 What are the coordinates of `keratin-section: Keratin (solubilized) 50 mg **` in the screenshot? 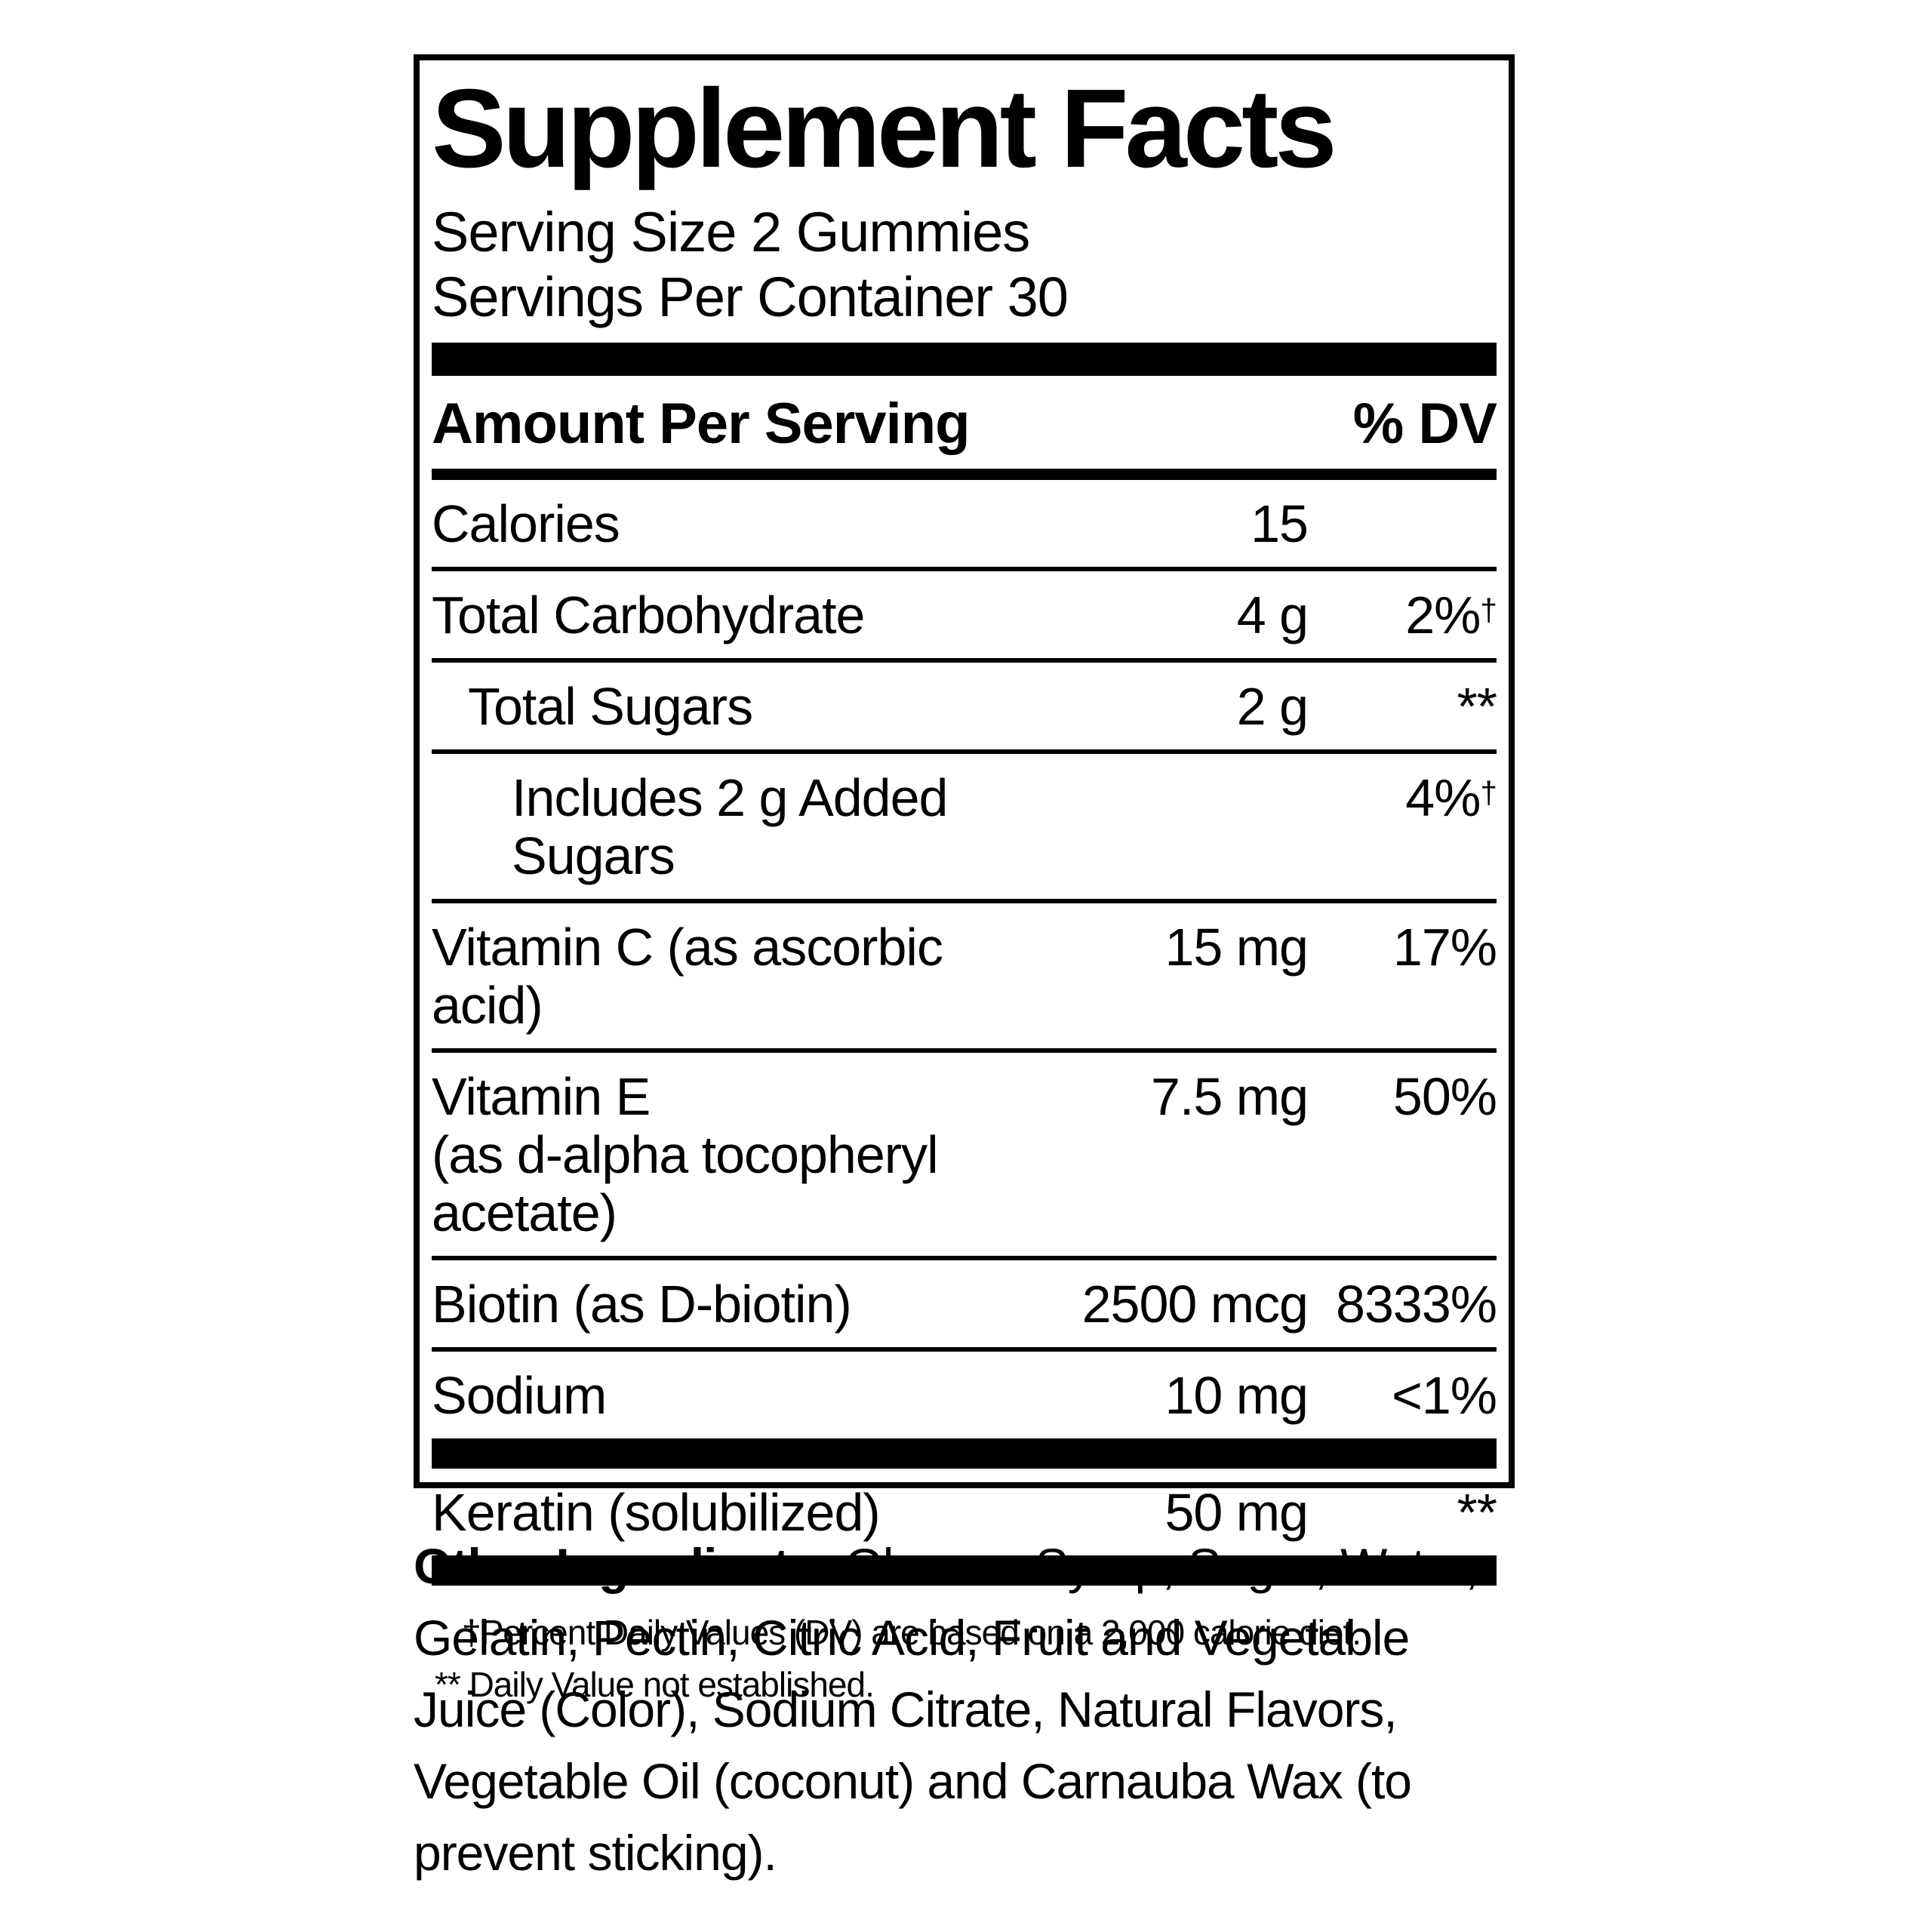 It's located at (964, 1512).